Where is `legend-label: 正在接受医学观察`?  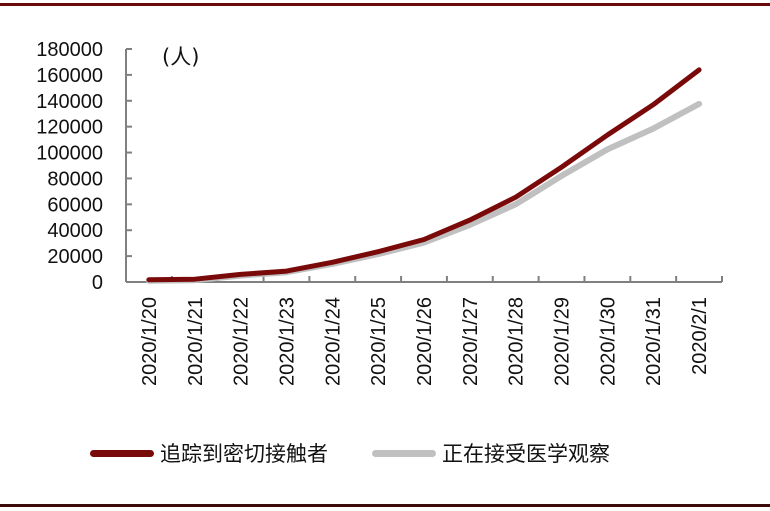 legend-label: 正在接受医学观察 is located at coordinates (526, 454).